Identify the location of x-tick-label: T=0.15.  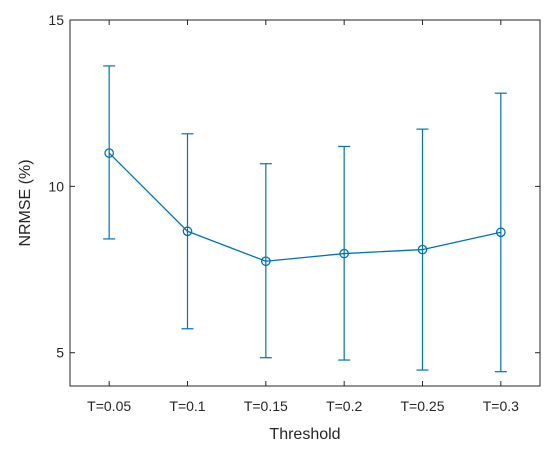
(266, 406).